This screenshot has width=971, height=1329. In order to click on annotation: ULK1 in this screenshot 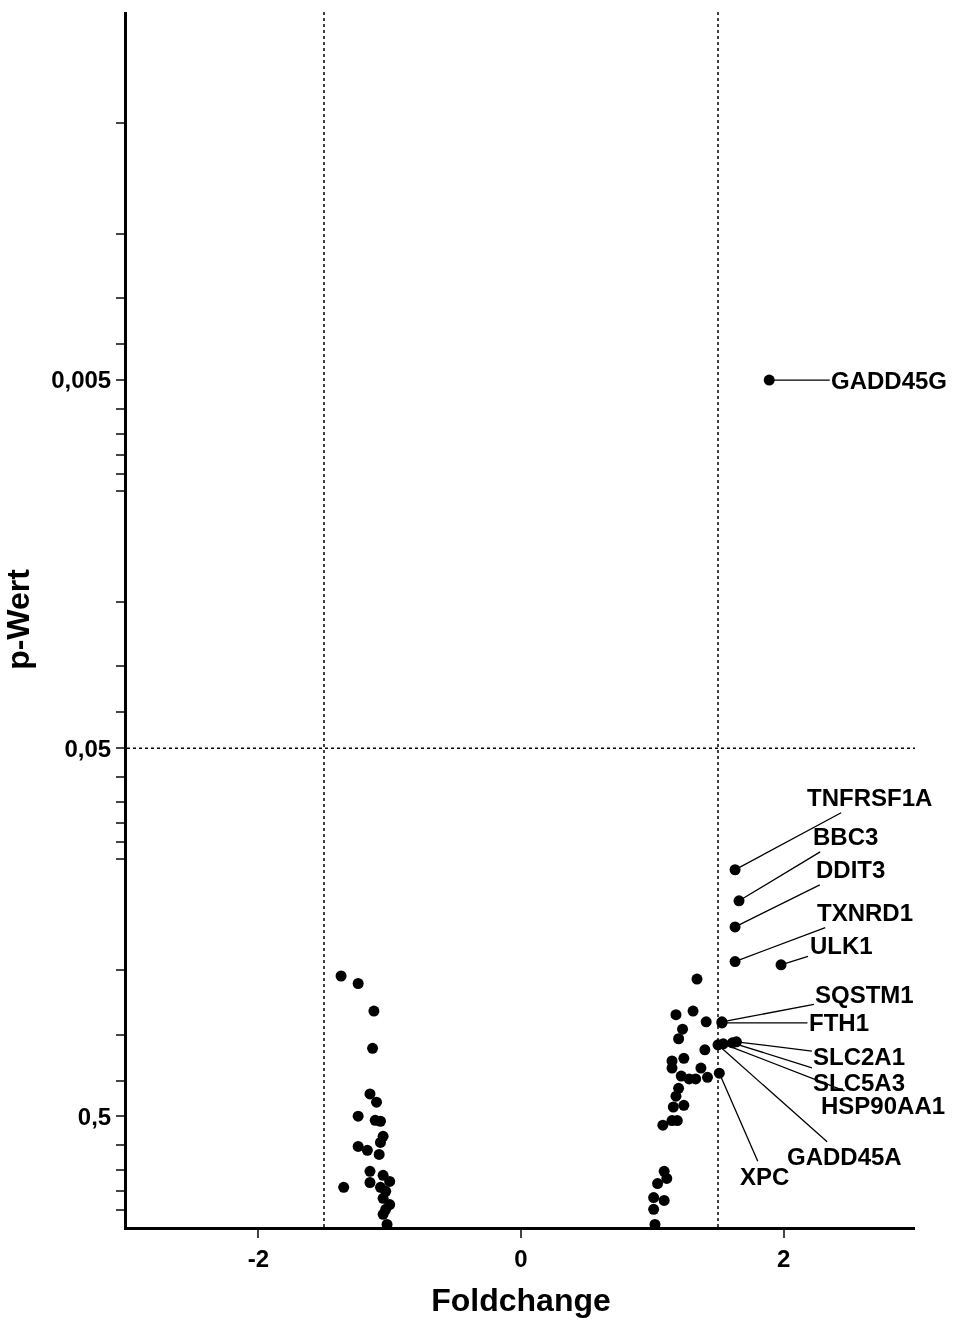, I will do `click(841, 945)`.